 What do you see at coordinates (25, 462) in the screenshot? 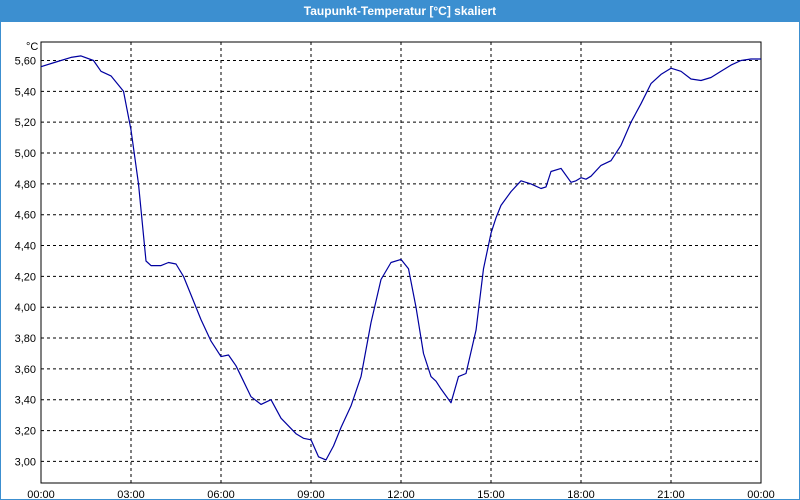
I see `y-tick-label: 3,00` at bounding box center [25, 462].